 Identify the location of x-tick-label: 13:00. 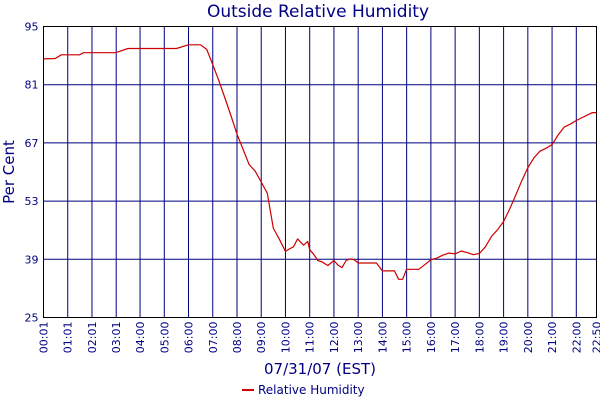
(358, 338).